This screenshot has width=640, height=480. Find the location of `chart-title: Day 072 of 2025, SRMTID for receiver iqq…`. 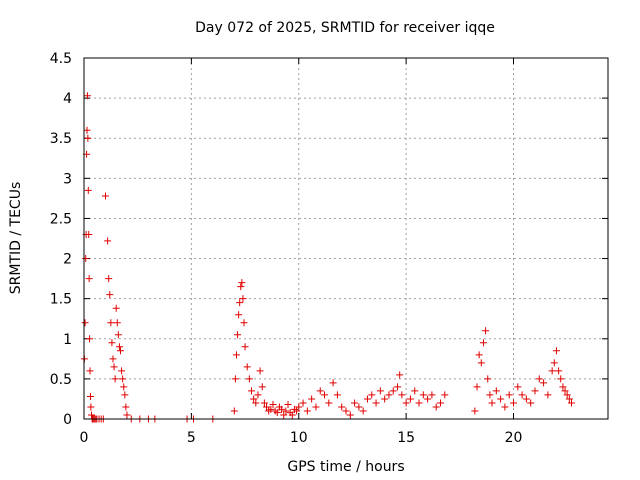

chart-title: Day 072 of 2025, SRMTID for receiver iqq… is located at coordinates (345, 28).